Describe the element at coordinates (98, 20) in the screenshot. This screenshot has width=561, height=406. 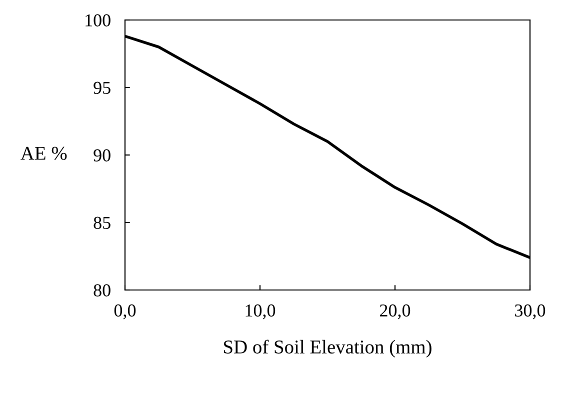
I see `y-tick-label: 100` at that location.